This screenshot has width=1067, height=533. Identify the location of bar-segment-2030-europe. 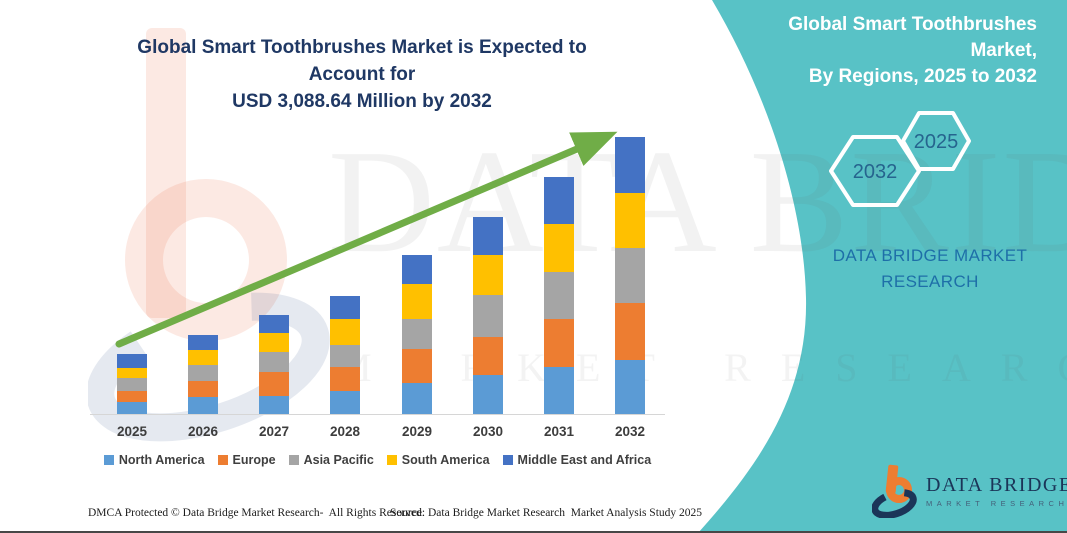
(488, 356).